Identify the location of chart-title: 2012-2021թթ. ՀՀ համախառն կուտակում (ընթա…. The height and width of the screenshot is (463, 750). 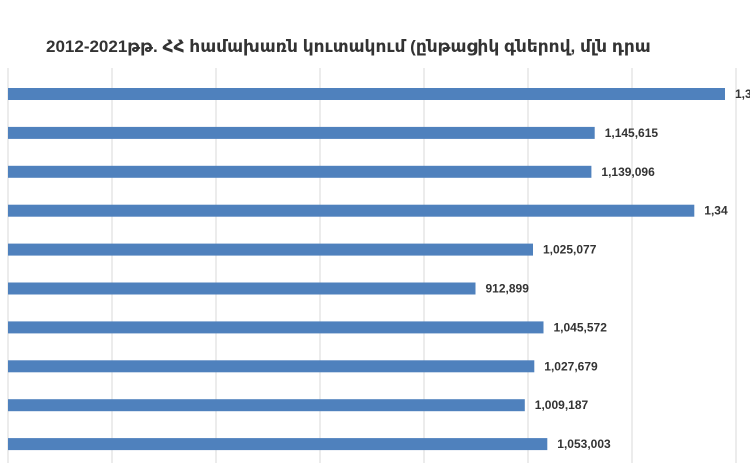
(348, 46).